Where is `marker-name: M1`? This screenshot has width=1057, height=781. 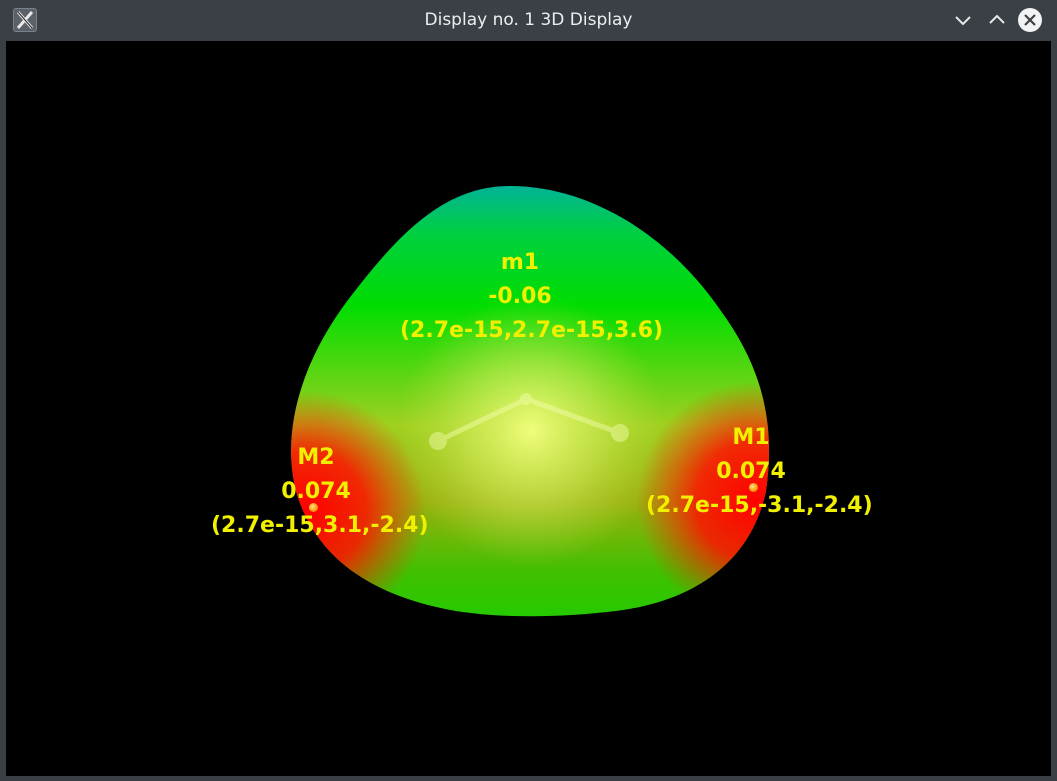
marker-name: M1 is located at coordinates (751, 437).